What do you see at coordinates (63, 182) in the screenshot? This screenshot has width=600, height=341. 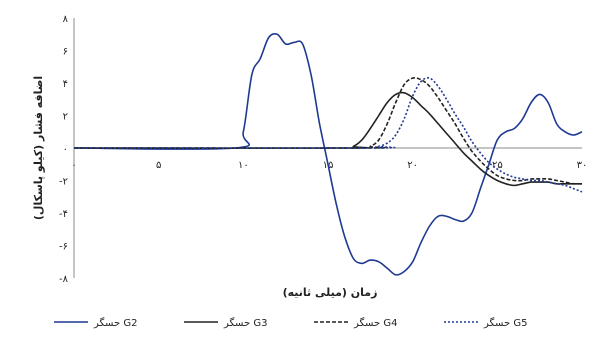 I see `y-tick-label: -۲` at bounding box center [63, 182].